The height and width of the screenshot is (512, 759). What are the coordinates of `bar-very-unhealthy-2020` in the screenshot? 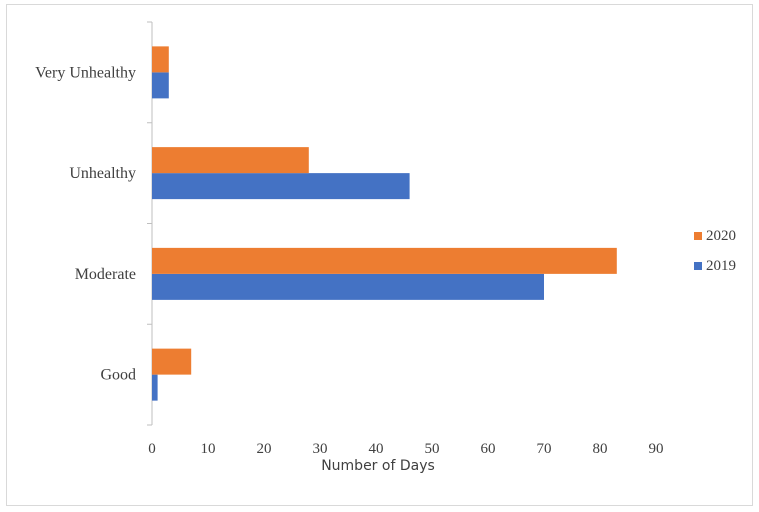 It's located at (160, 59).